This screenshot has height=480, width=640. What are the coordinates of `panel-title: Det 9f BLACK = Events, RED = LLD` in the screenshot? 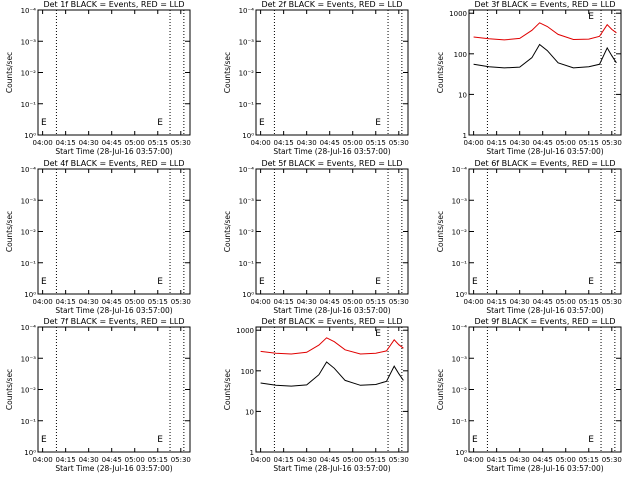 It's located at (544, 321).